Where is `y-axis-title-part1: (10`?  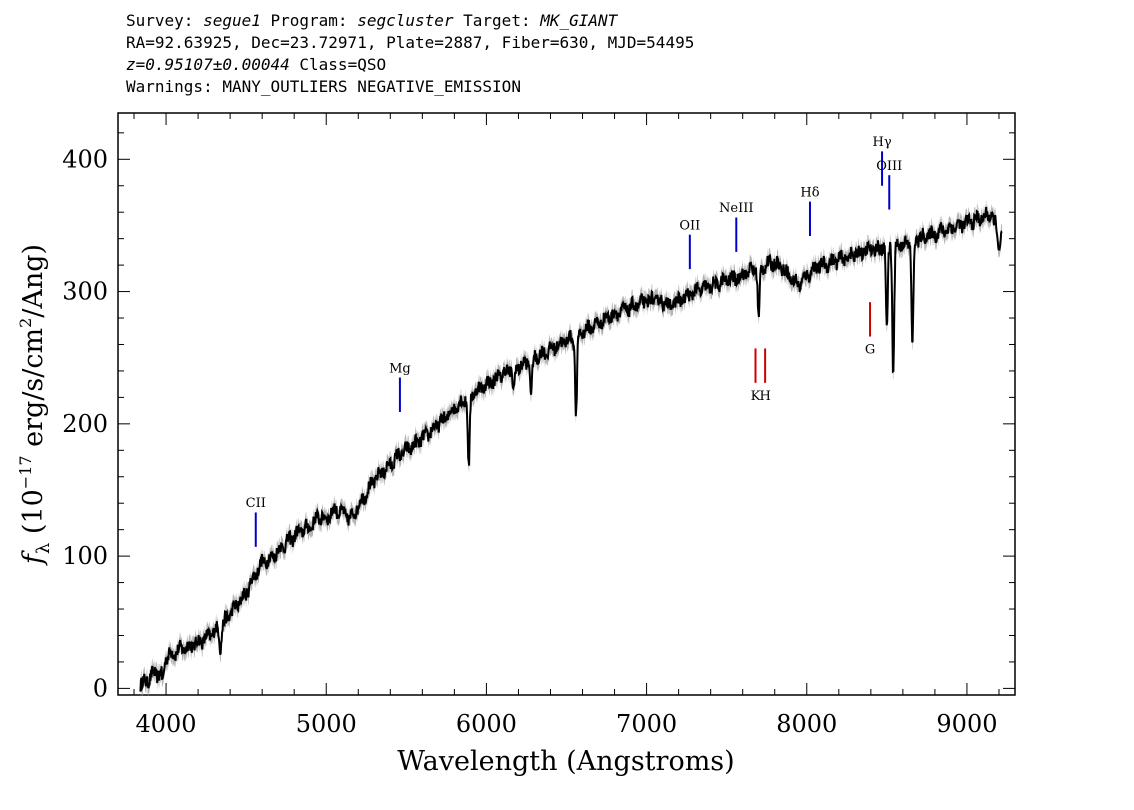
y-axis-title-part1: (10 is located at coordinates (33, 515).